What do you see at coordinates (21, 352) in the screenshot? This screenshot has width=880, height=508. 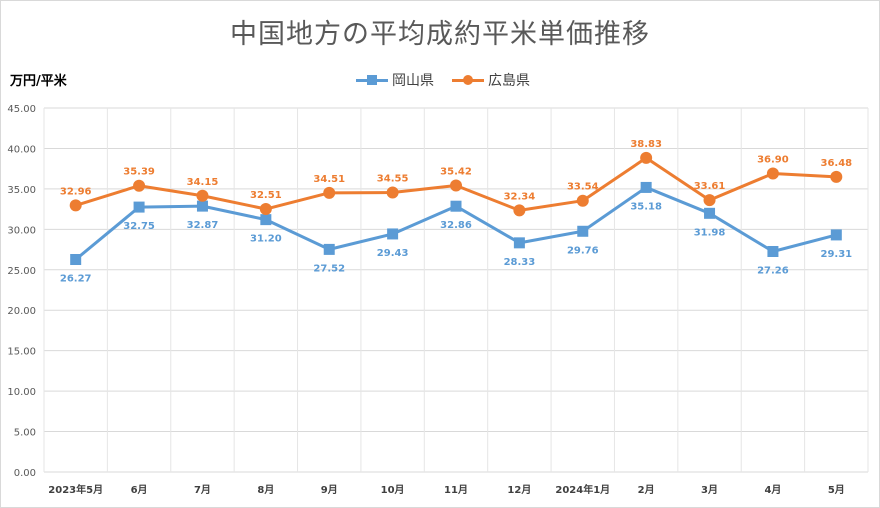 I see `y-tick-label: 15.00` at bounding box center [21, 352].